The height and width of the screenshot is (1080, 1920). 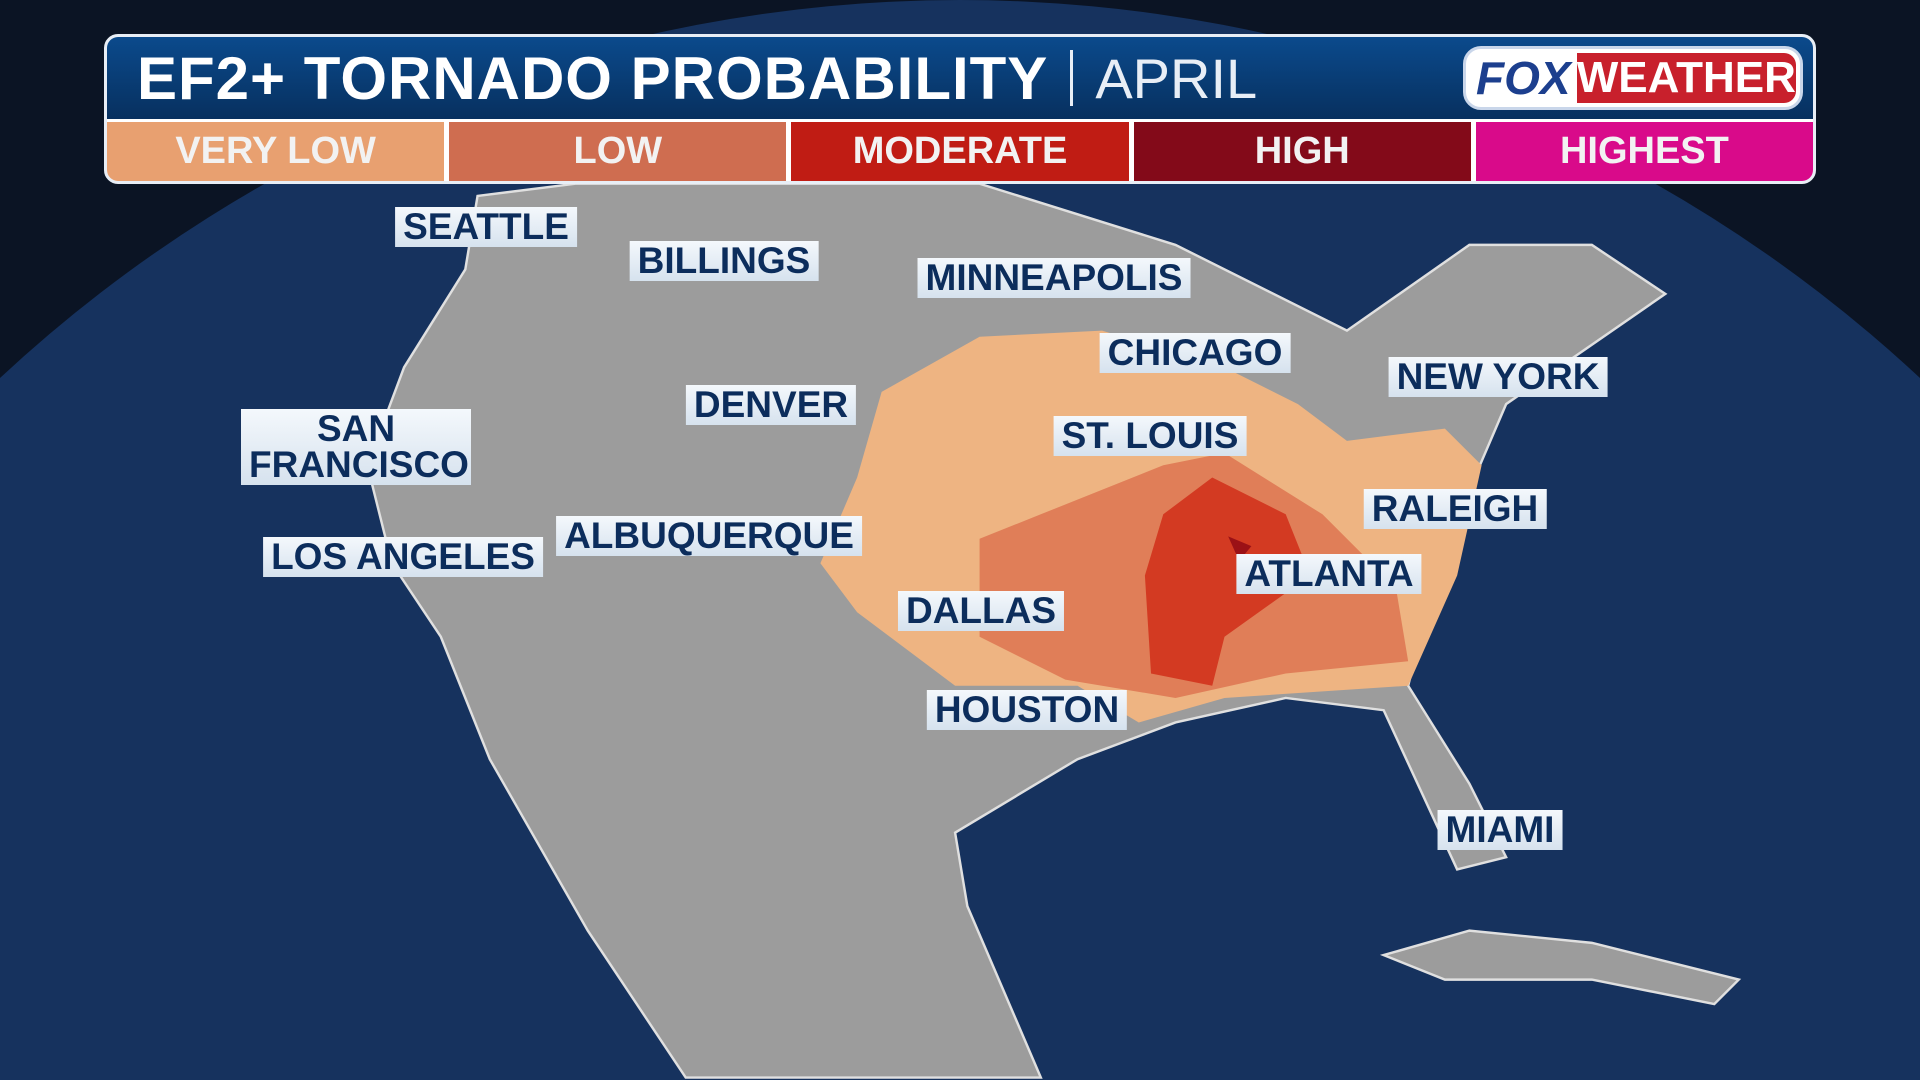 I want to click on legend: VERY LOW LOW MODERATE HIGH HIGHEST, so click(x=960, y=150).